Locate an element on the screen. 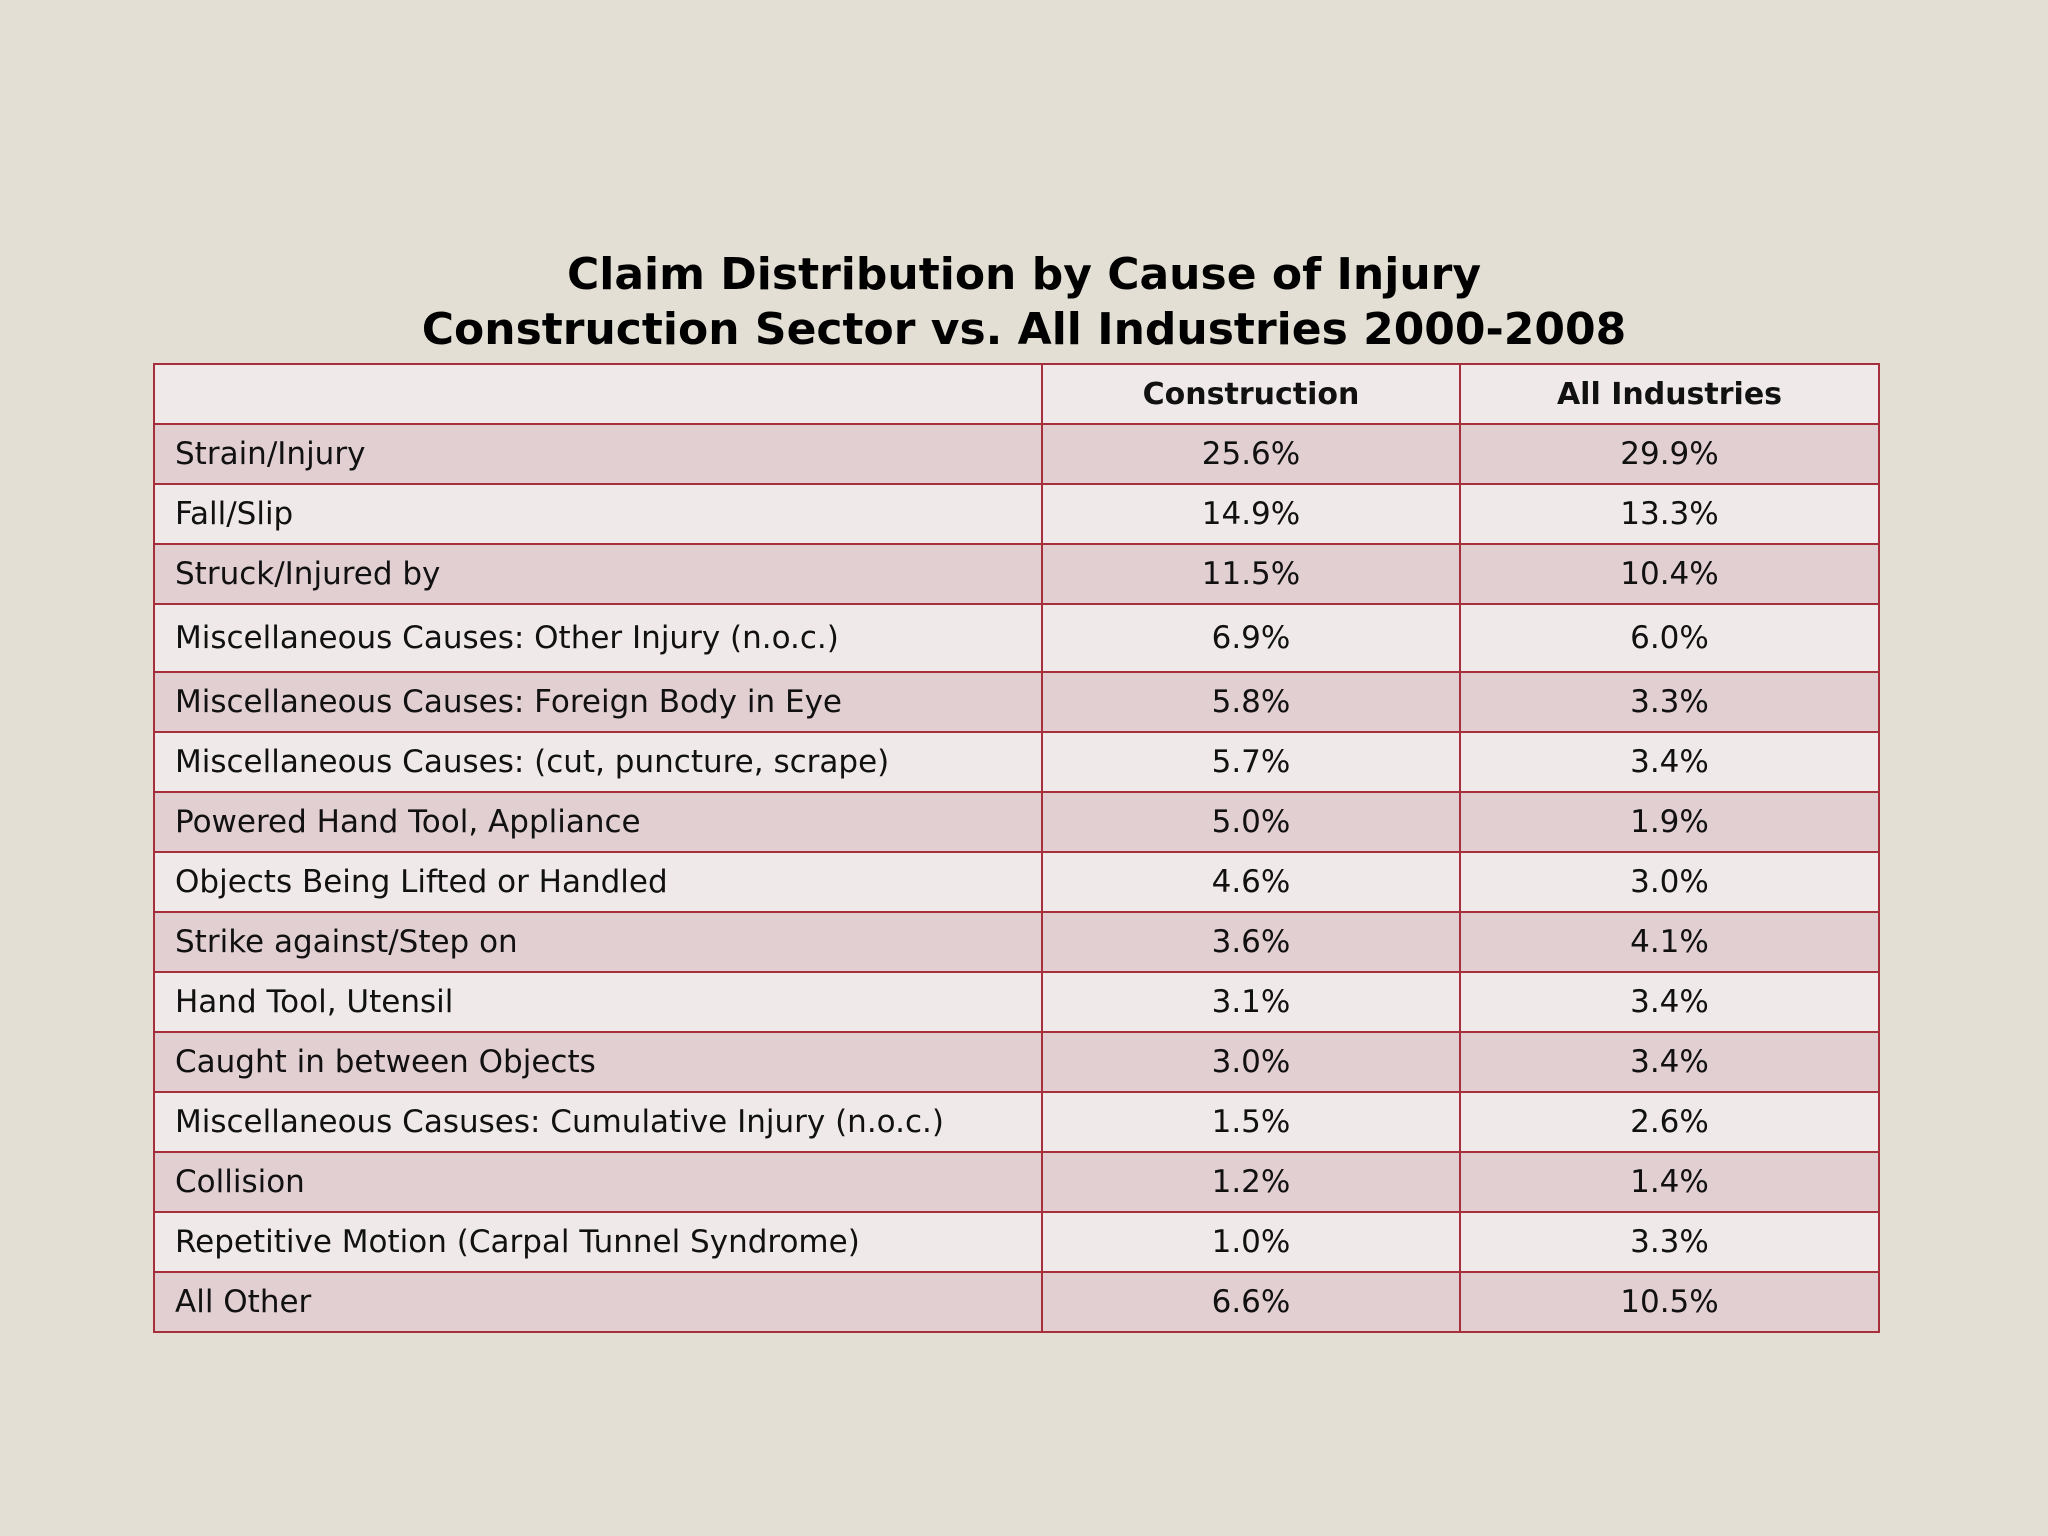 This screenshot has width=2048, height=1536. table-row: Strain/Injury 25.6% 29.9% is located at coordinates (1016, 454).